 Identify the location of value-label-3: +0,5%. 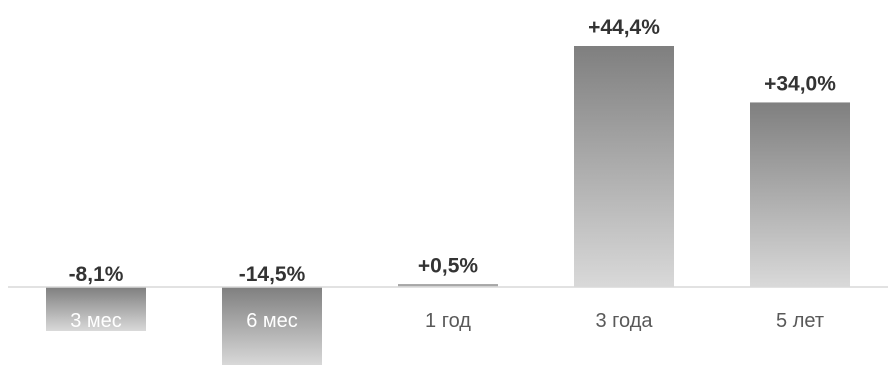
(448, 265).